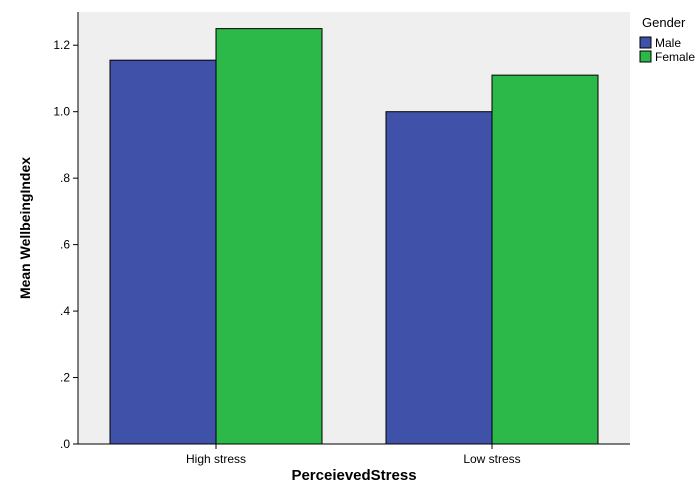 Image resolution: width=700 pixels, height=490 pixels. I want to click on bar-female-high-stress, so click(269, 236).